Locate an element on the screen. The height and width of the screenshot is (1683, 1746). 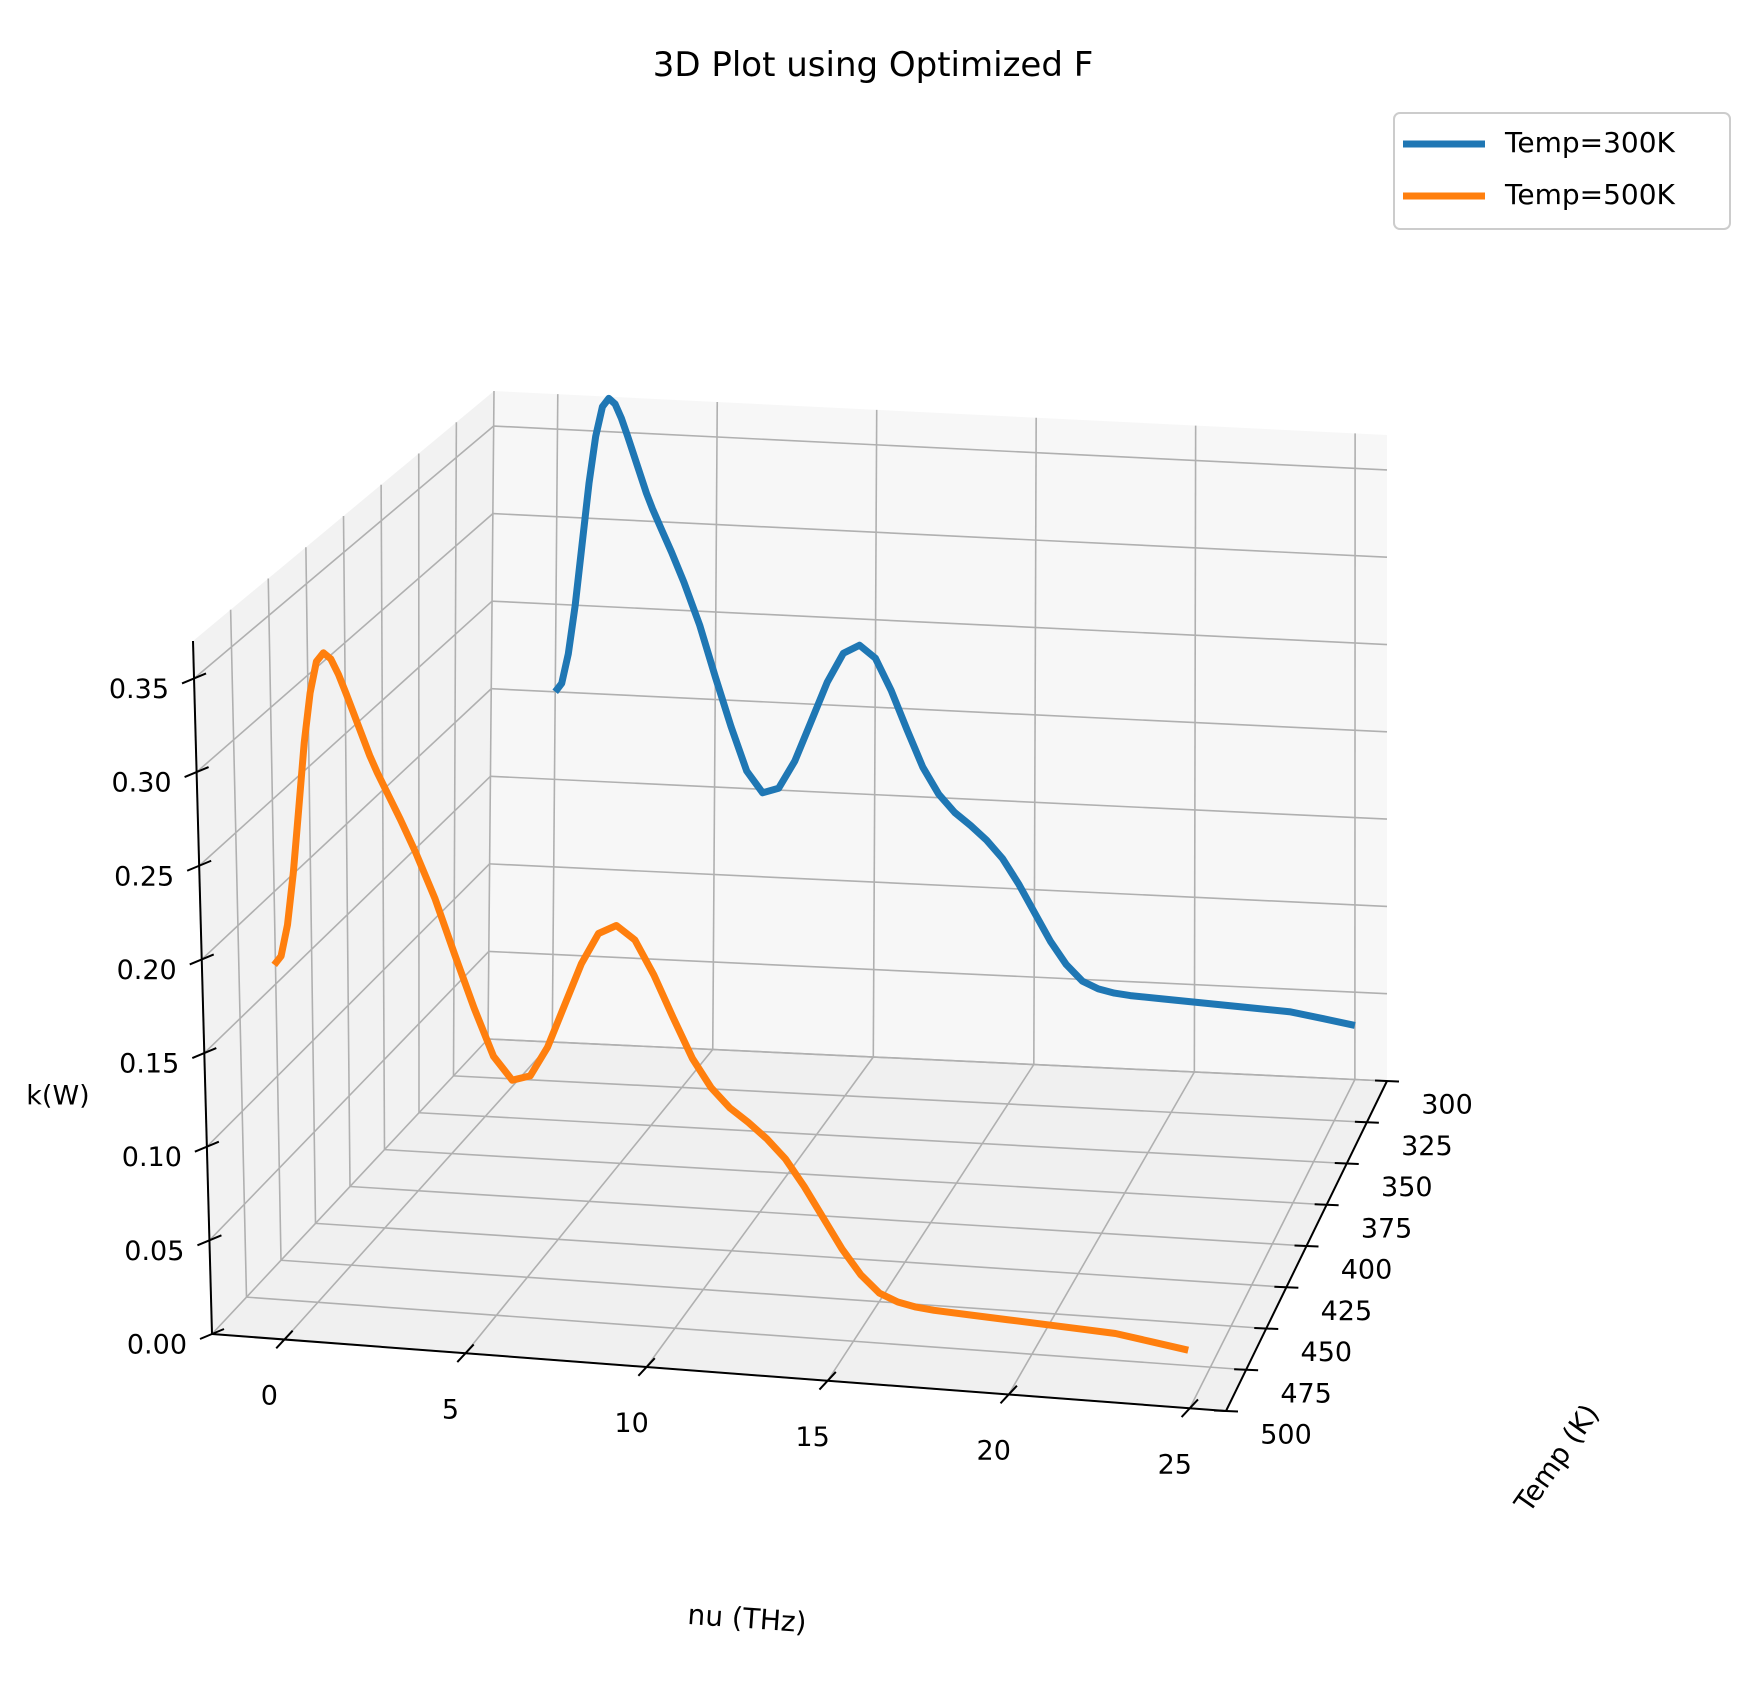
temp-tick-label-2: 350 is located at coordinates (1407, 1187).